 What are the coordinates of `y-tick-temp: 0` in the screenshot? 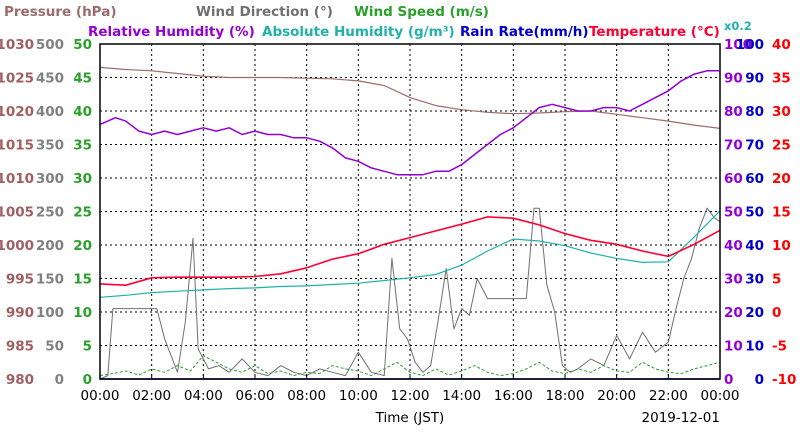 It's located at (776, 313).